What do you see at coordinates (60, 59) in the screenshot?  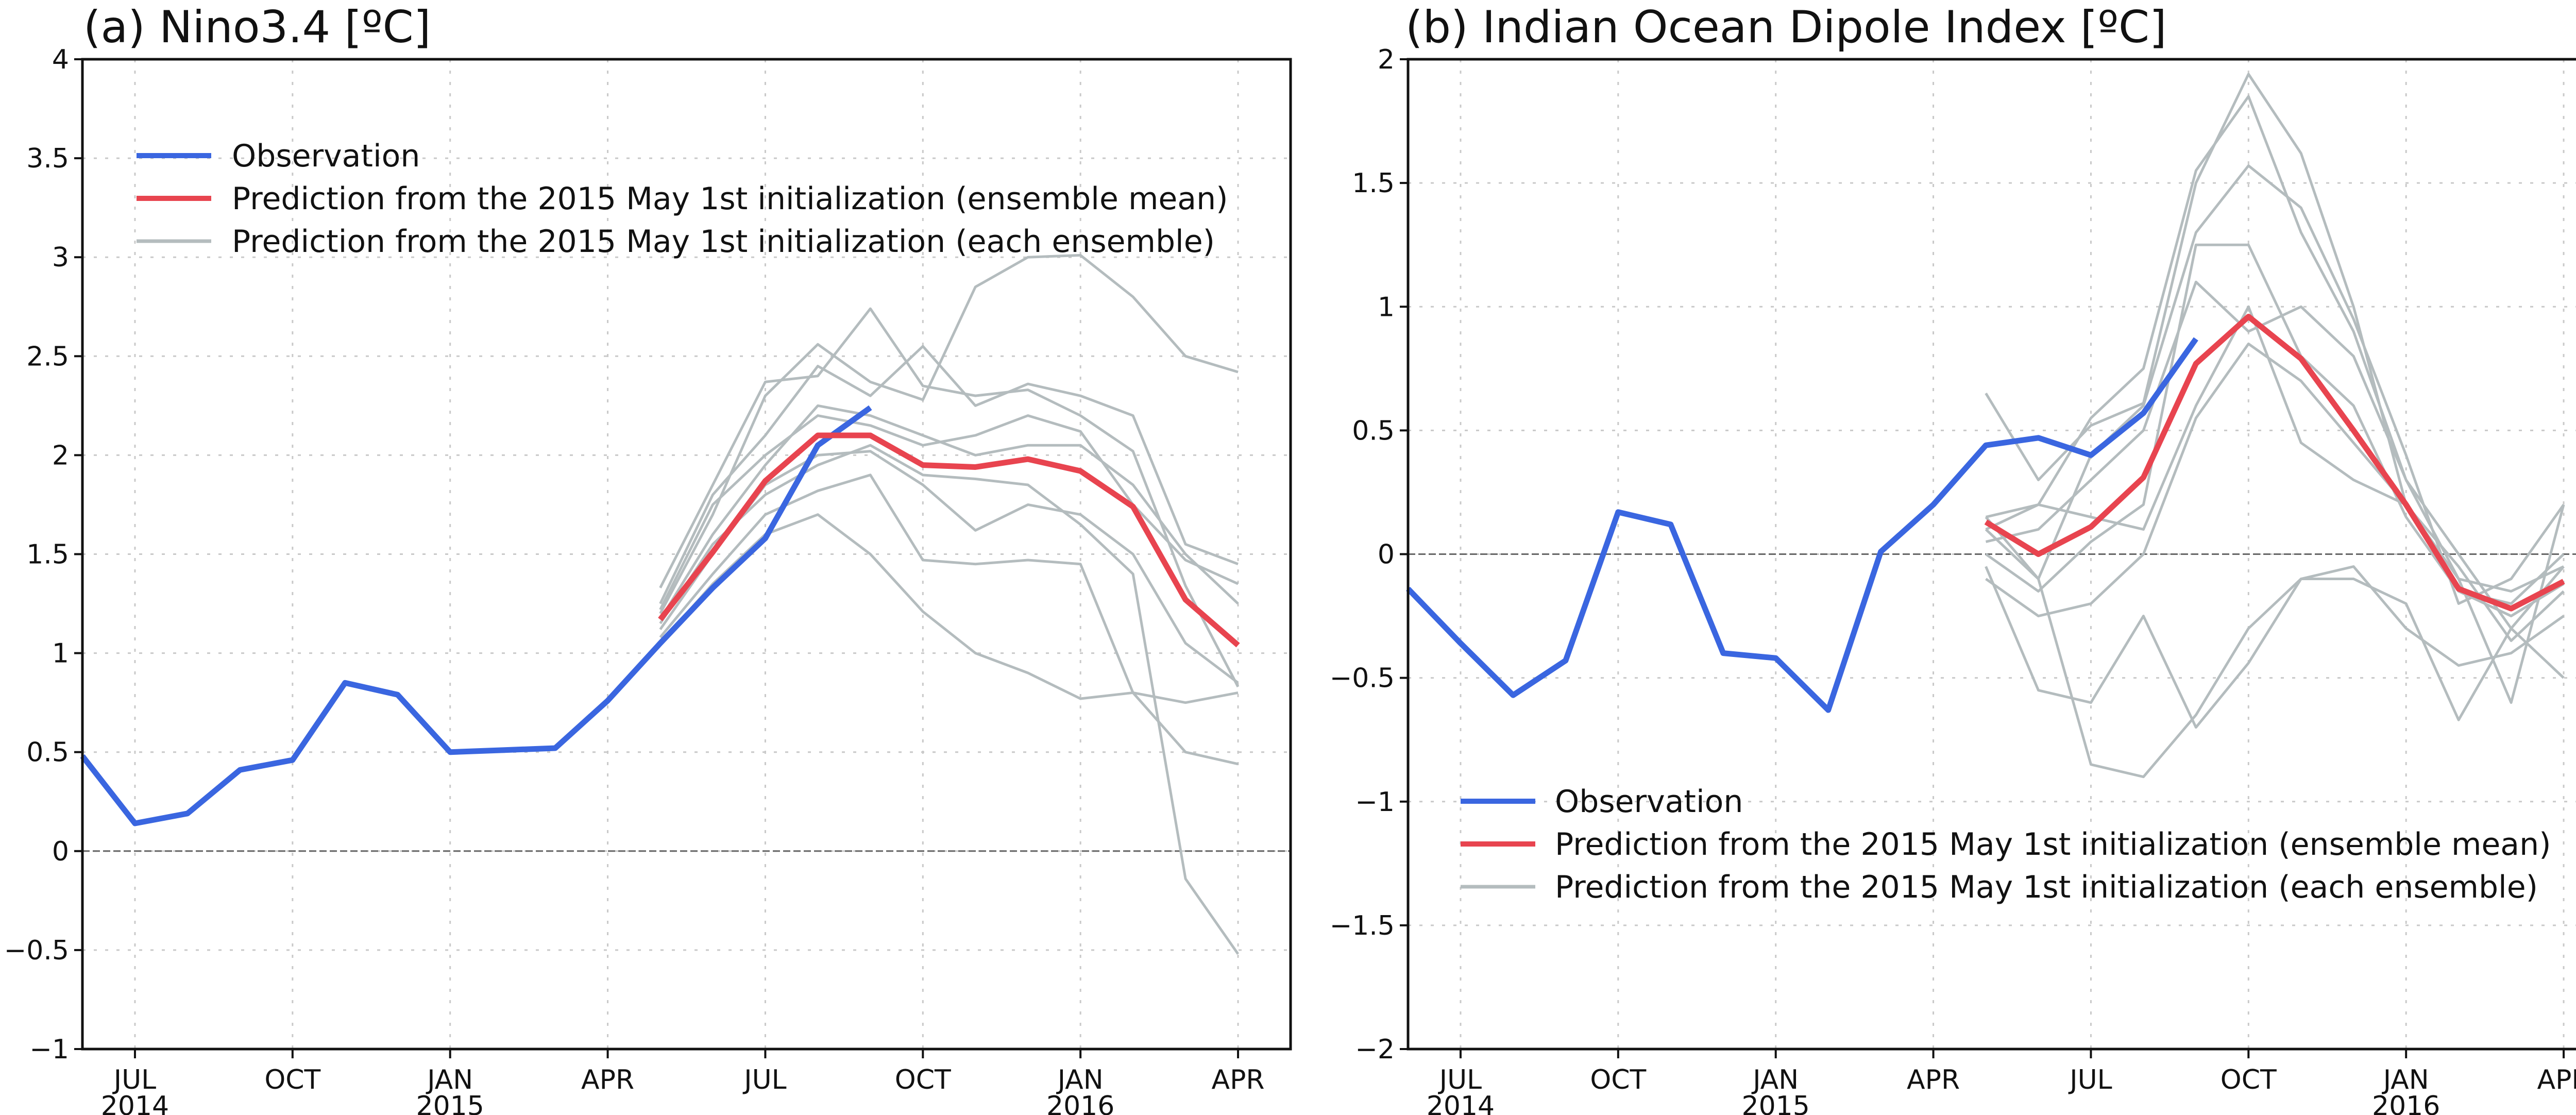 I see `y-tick-label: 4` at bounding box center [60, 59].